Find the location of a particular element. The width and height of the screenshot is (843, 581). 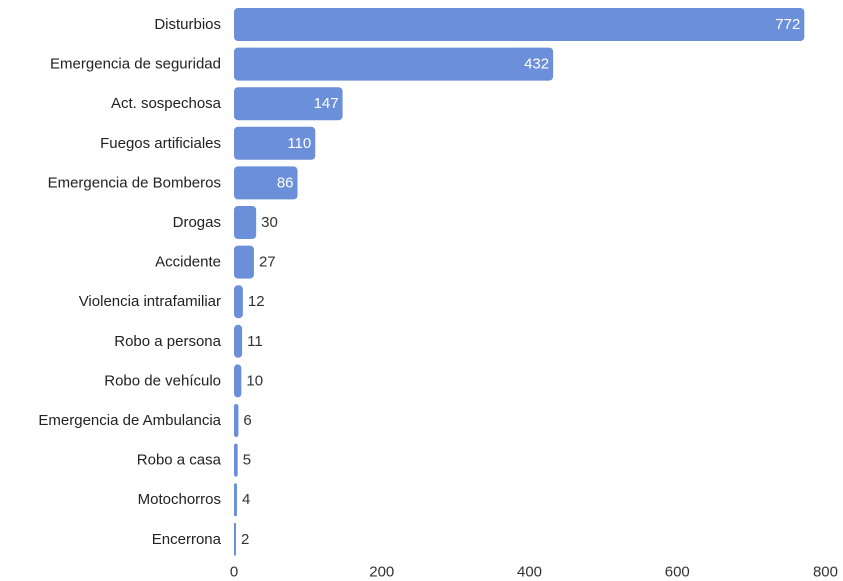

category-label-encerrona: Encerrona is located at coordinates (187, 539).